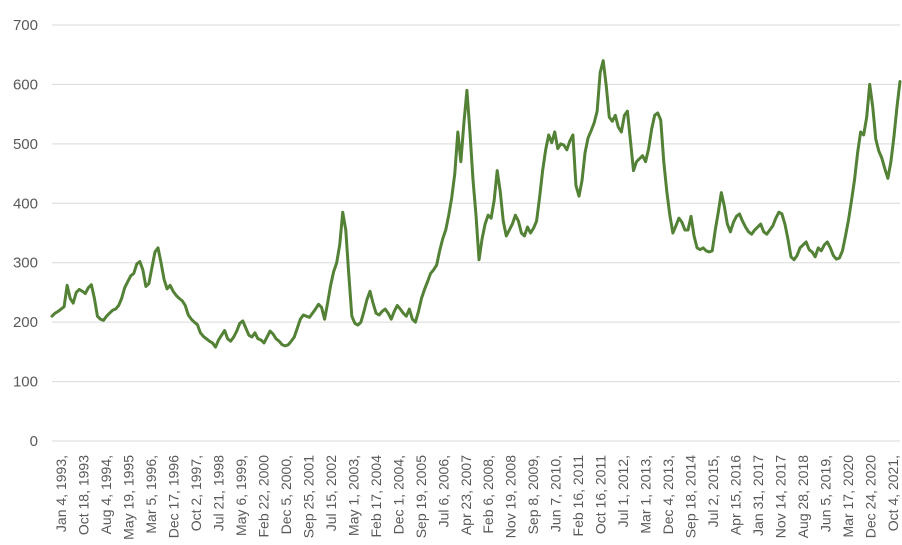  I want to click on y-tick-label: 100, so click(25, 382).